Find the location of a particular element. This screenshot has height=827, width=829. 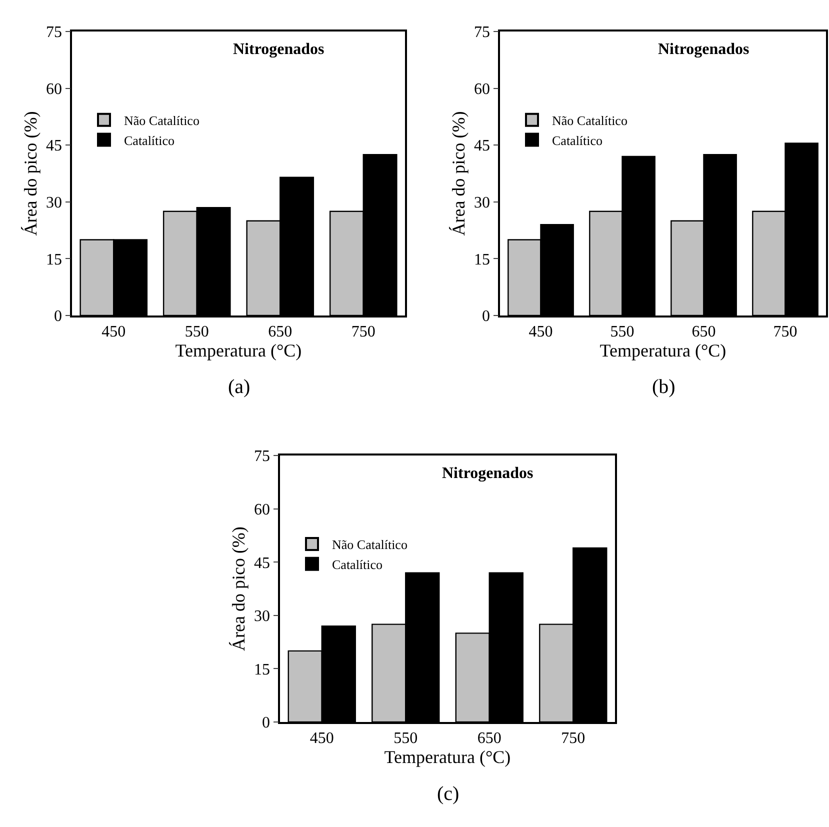

text: (c) is located at coordinates (448, 794).